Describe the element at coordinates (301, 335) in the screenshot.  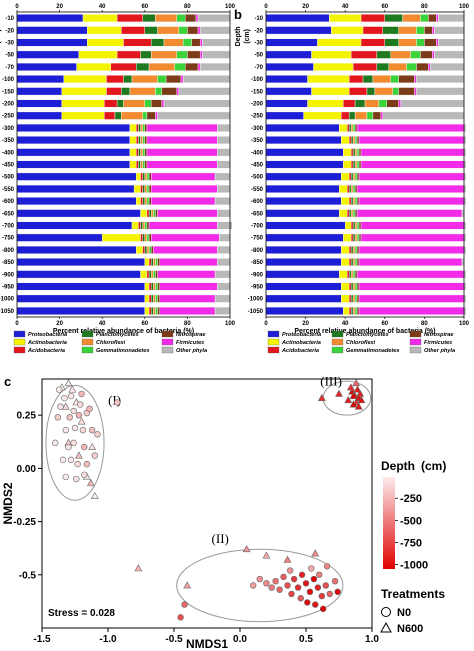
I see `legend-label: Proteobacteria` at that location.